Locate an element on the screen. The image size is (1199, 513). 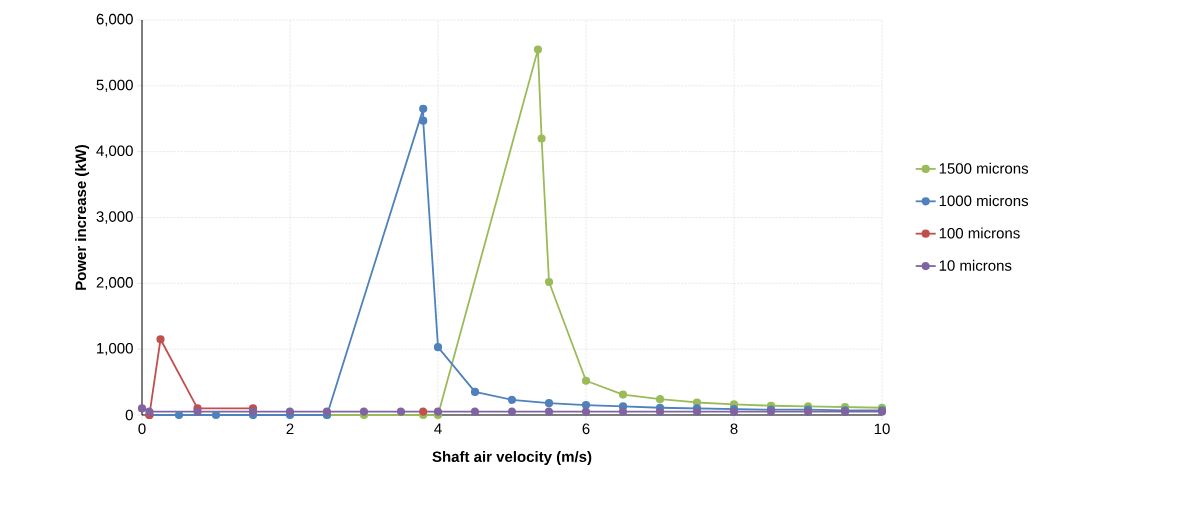
y-tick-label: 1,000 is located at coordinates (115, 349).